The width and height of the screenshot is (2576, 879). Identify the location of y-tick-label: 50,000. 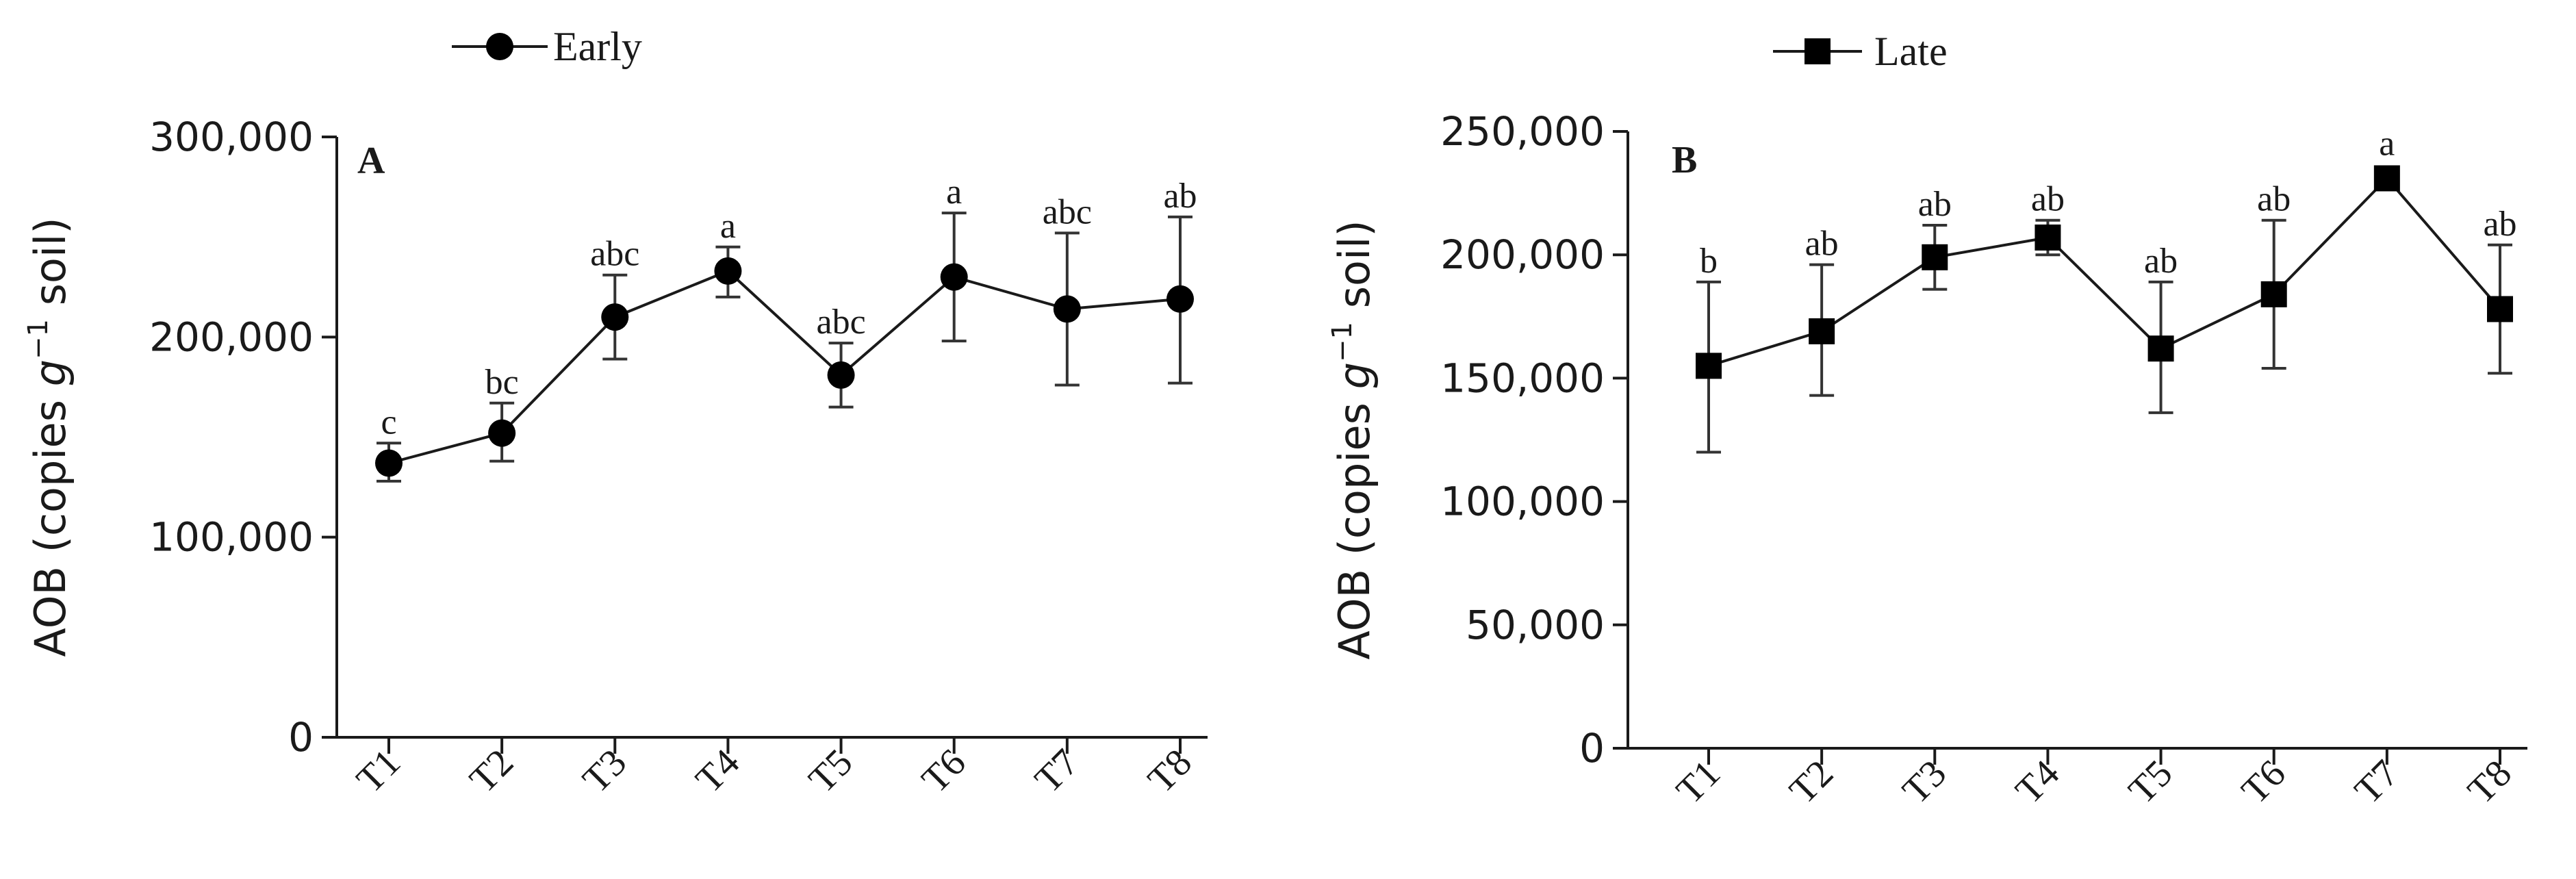
(1535, 625).